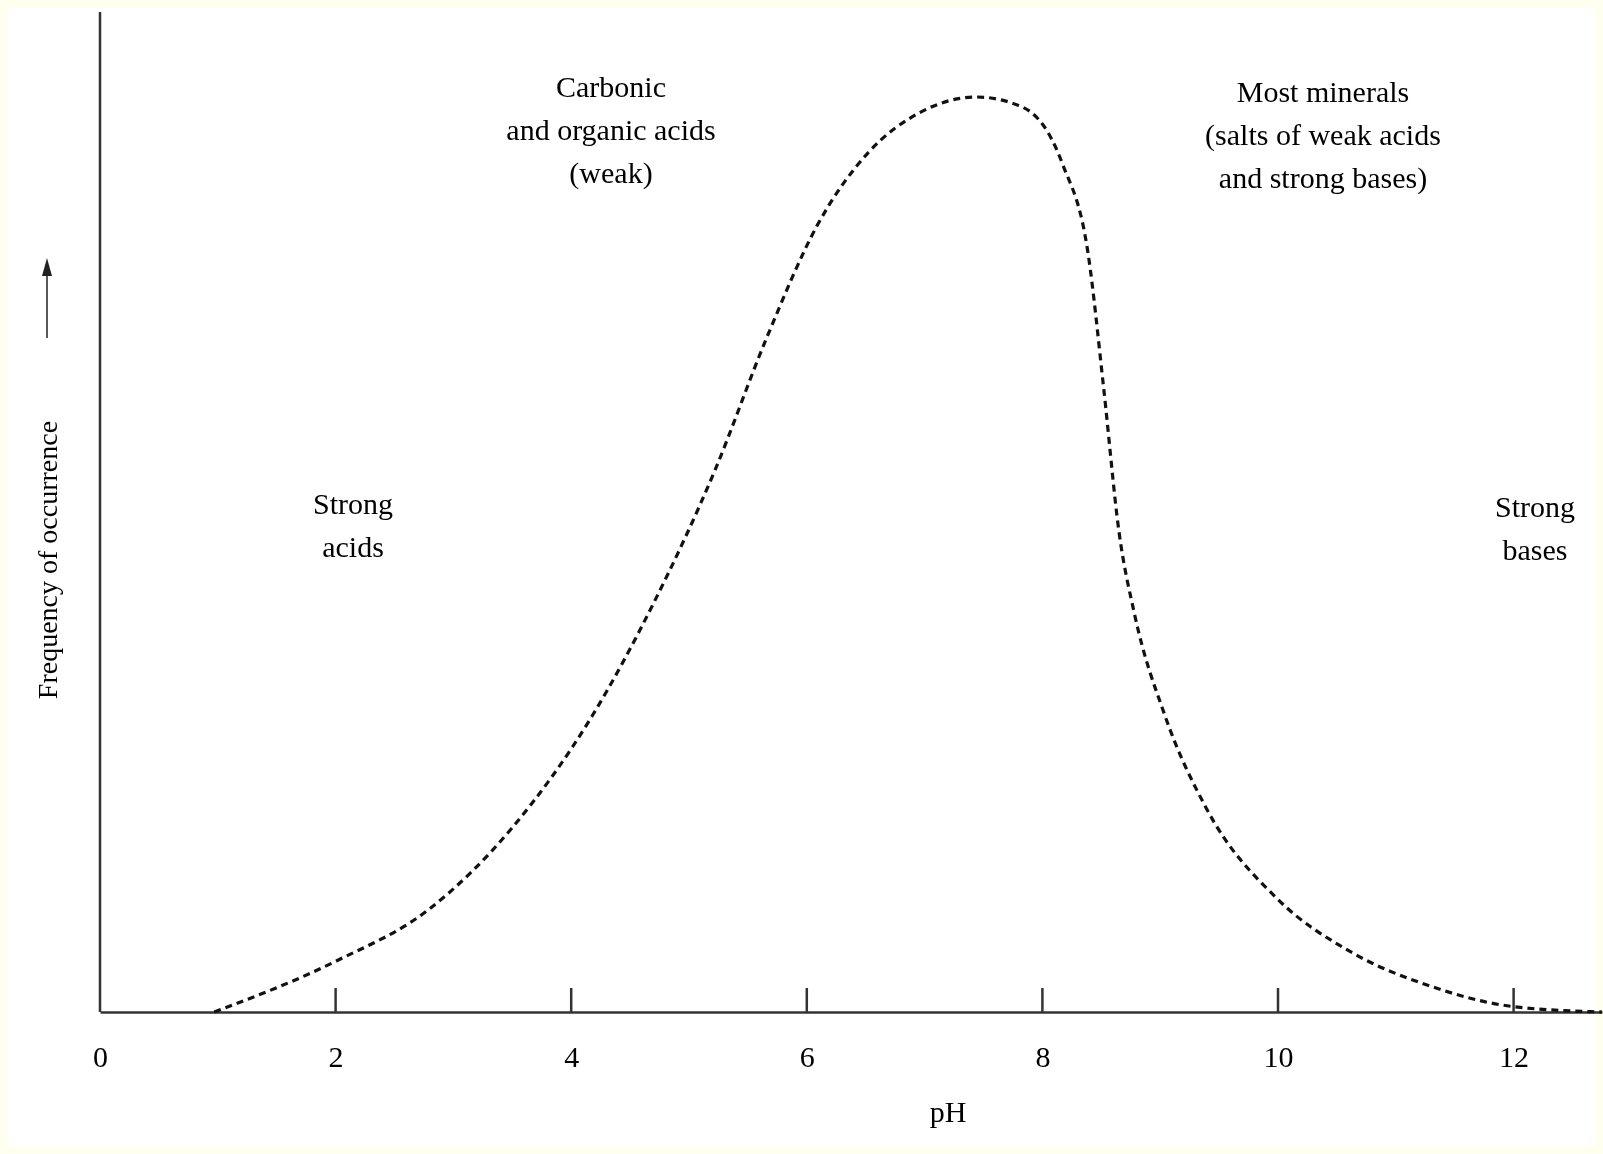  I want to click on x-tick-label: 0, so click(100, 1057).